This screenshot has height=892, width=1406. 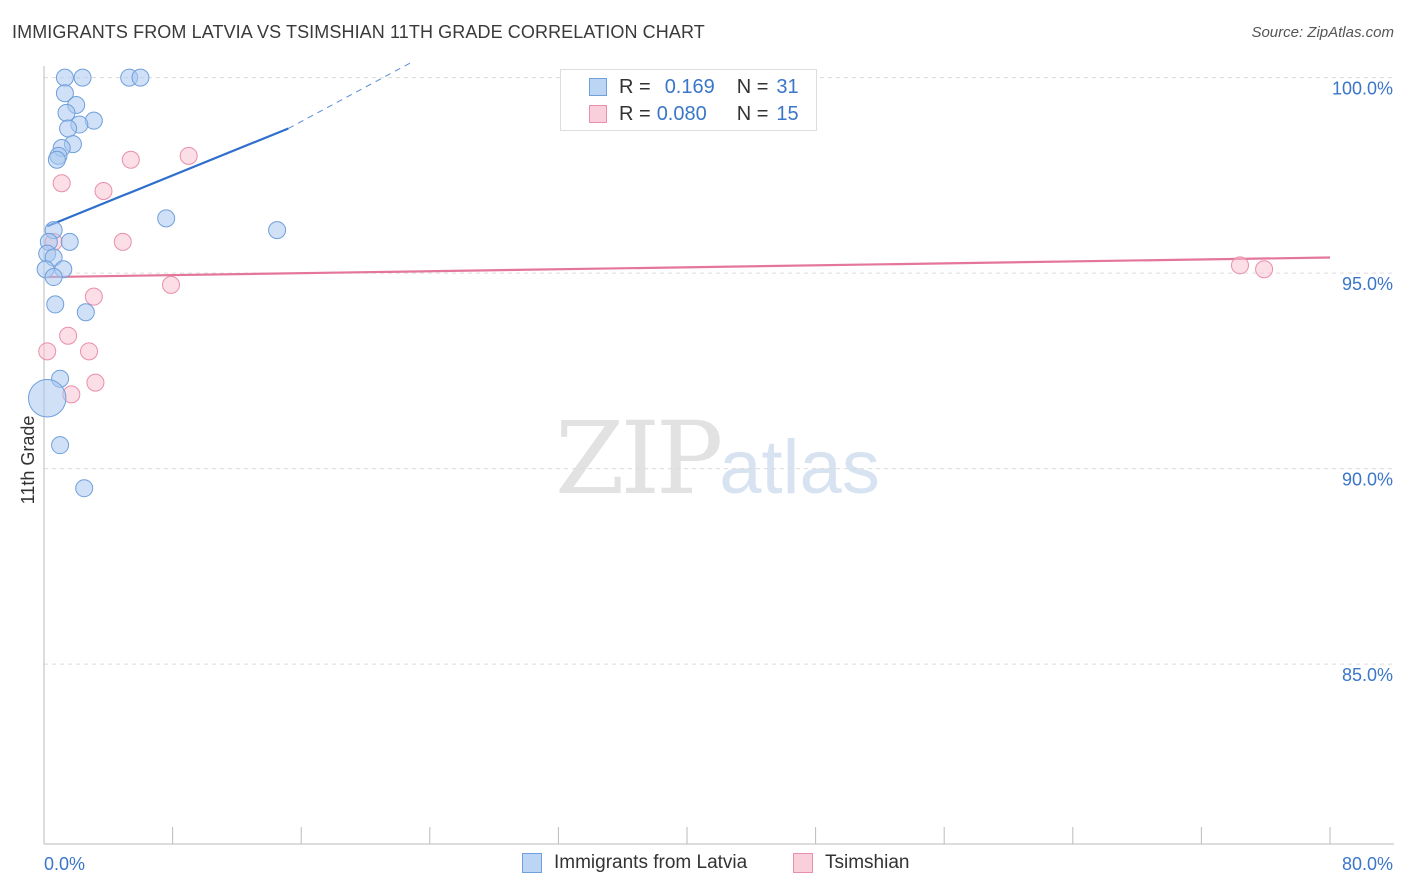 I want to click on y-axis-title: 11th Grade, so click(x=28, y=460).